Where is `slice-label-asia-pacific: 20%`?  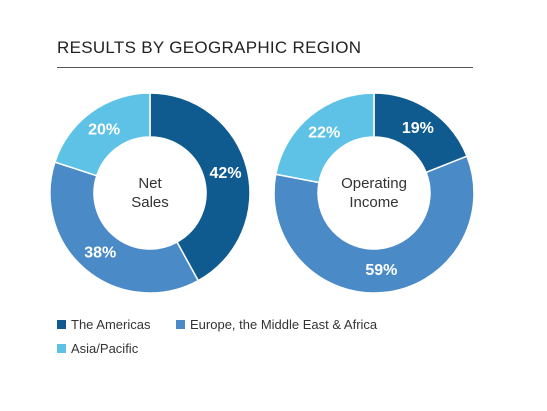 slice-label-asia-pacific: 20% is located at coordinates (104, 129).